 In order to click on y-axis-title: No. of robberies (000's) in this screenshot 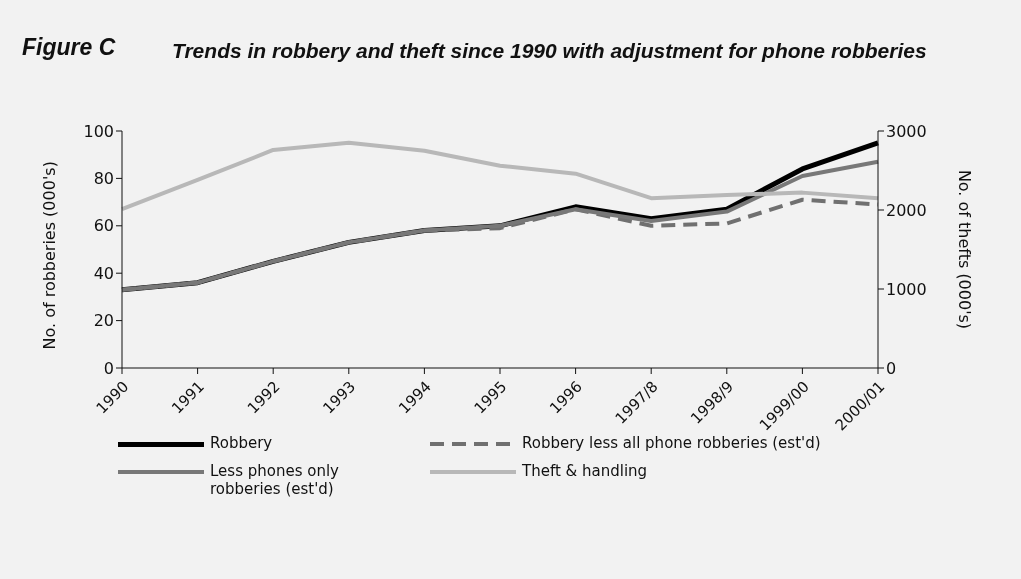, I will do `click(49, 255)`.